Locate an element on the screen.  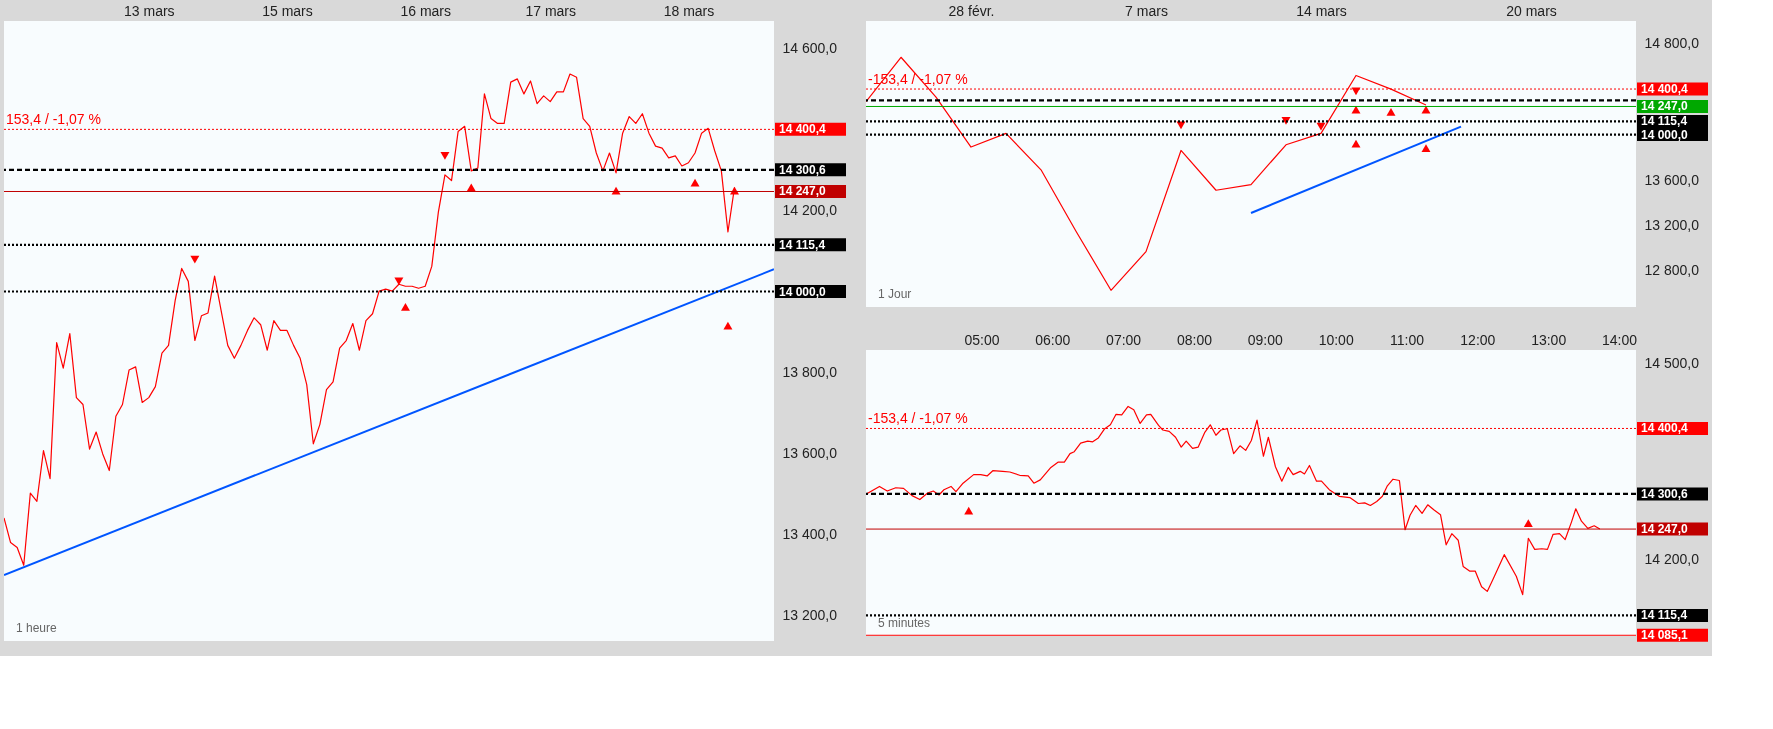
annotation: -153,4 / -1,07 % is located at coordinates (918, 418).